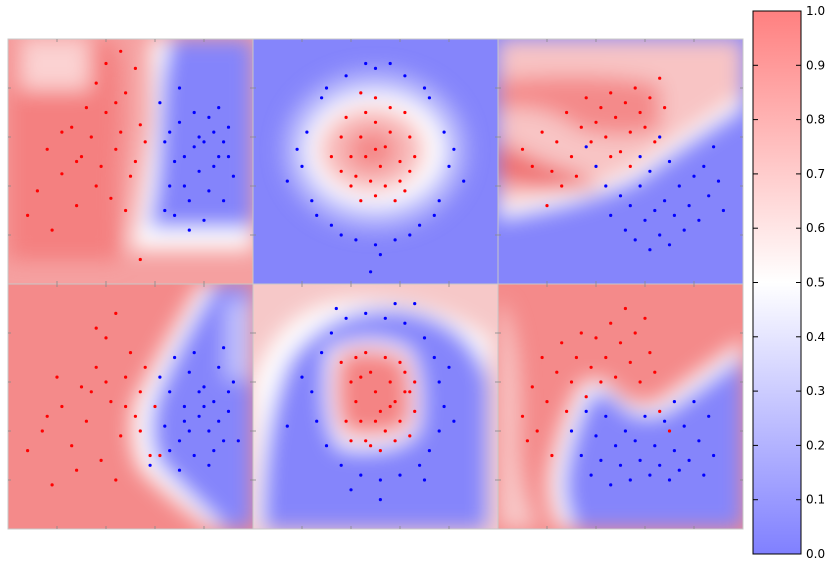  Describe the element at coordinates (192, 406) in the screenshot. I see `panel-4-decision-surface` at that location.